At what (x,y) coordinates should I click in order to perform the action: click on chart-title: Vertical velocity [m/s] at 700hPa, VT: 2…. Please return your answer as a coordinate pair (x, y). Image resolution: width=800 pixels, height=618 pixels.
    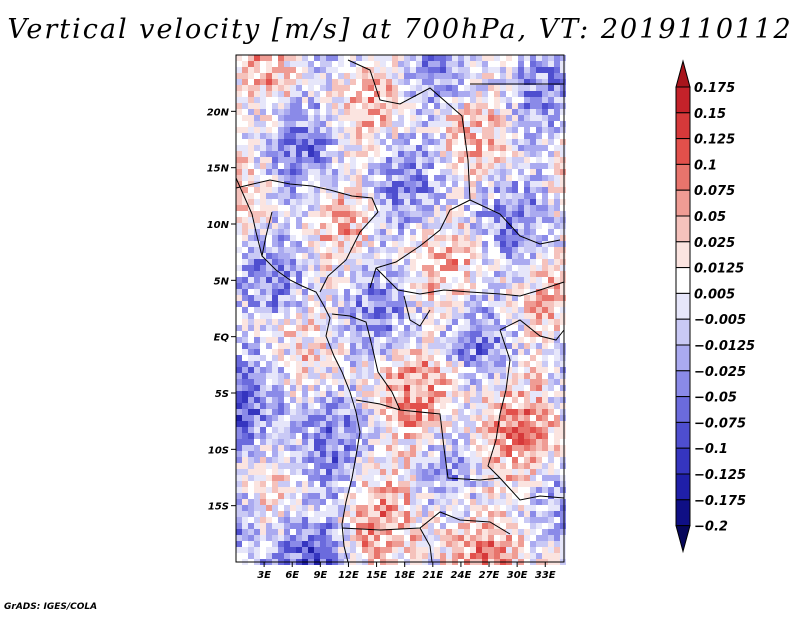
    Looking at the image, I should click on (400, 29).